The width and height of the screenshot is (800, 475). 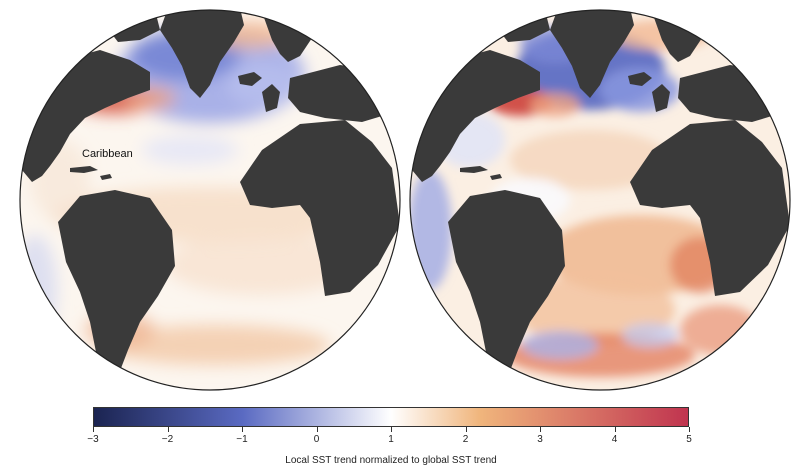 I want to click on colorbar-tick-label: 0, so click(x=316, y=439).